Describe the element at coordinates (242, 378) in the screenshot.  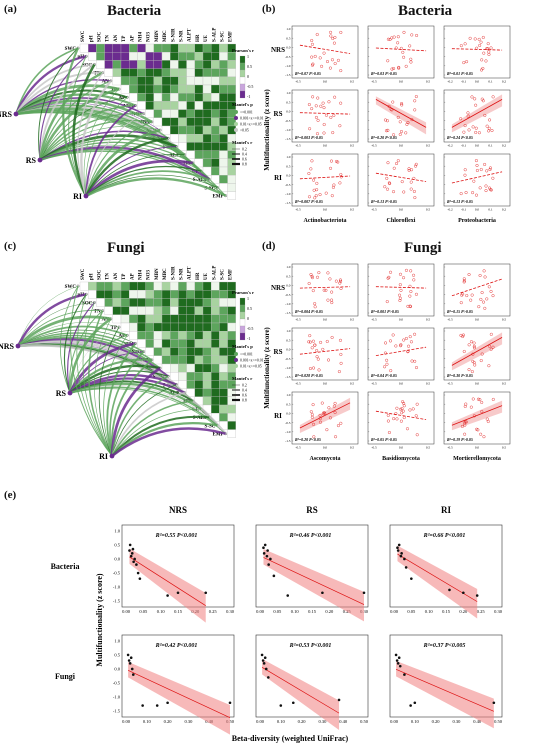
I see `legend-mantel-r-title: Mantel's r` at that location.